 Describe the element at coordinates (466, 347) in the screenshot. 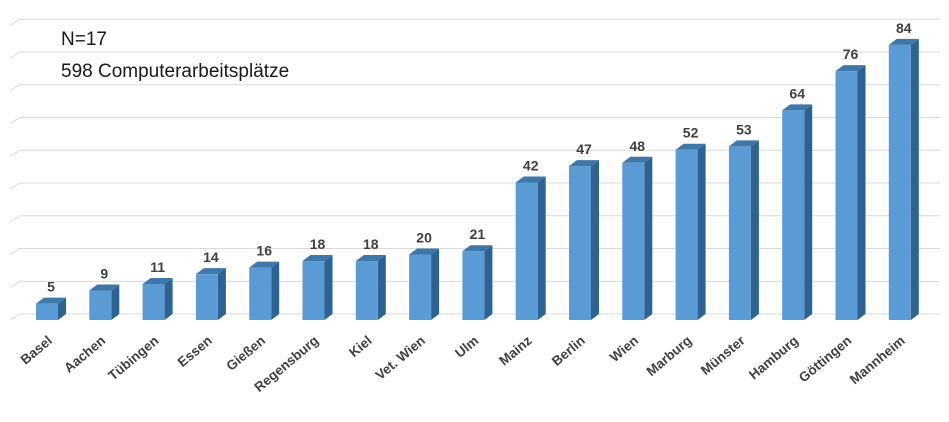

I see `category-label: Ulm` at that location.